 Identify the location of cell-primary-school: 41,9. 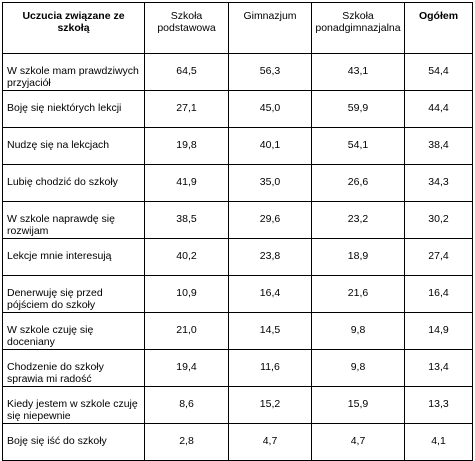
(186, 183).